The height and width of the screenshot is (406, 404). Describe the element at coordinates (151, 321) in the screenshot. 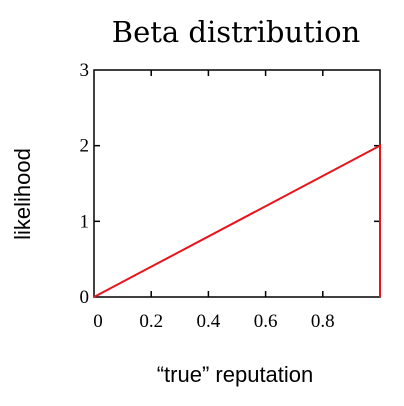

I see `x-tick-label-1: 0.2` at that location.